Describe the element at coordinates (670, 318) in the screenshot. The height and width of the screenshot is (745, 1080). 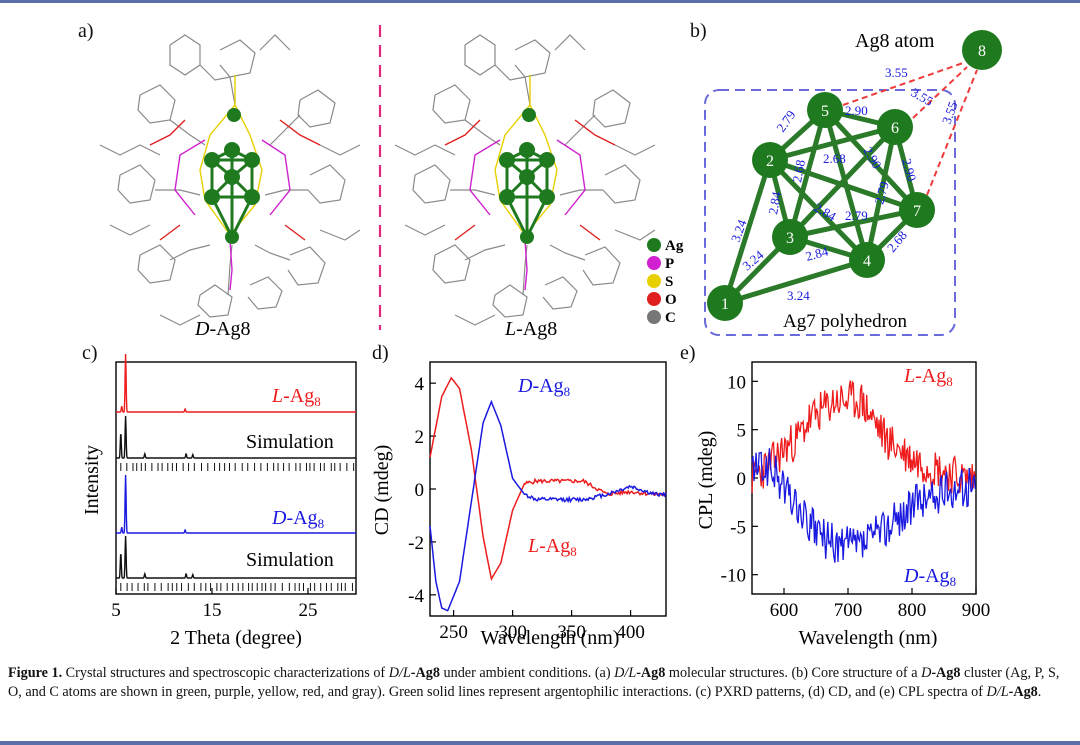
I see `legend-c: C` at that location.